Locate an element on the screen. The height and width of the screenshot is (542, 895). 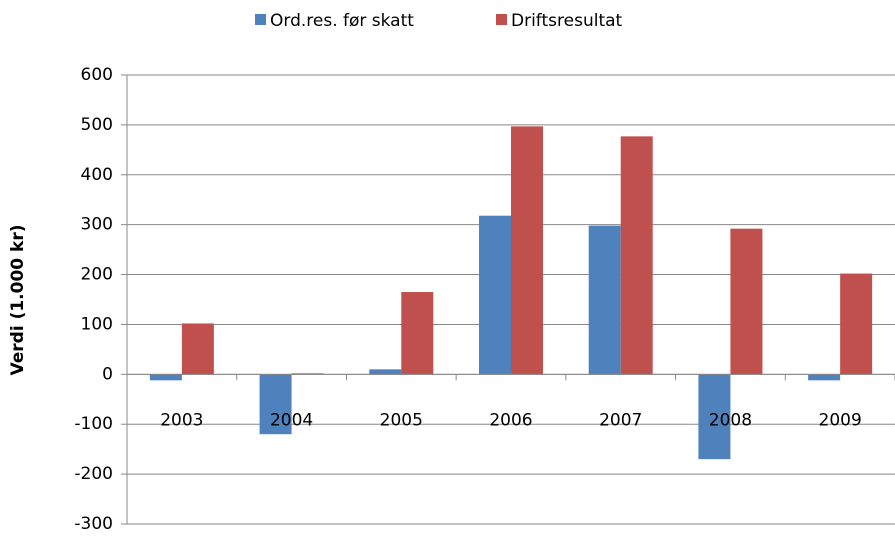
legend-label: Ord.res. før skatt is located at coordinates (342, 21).